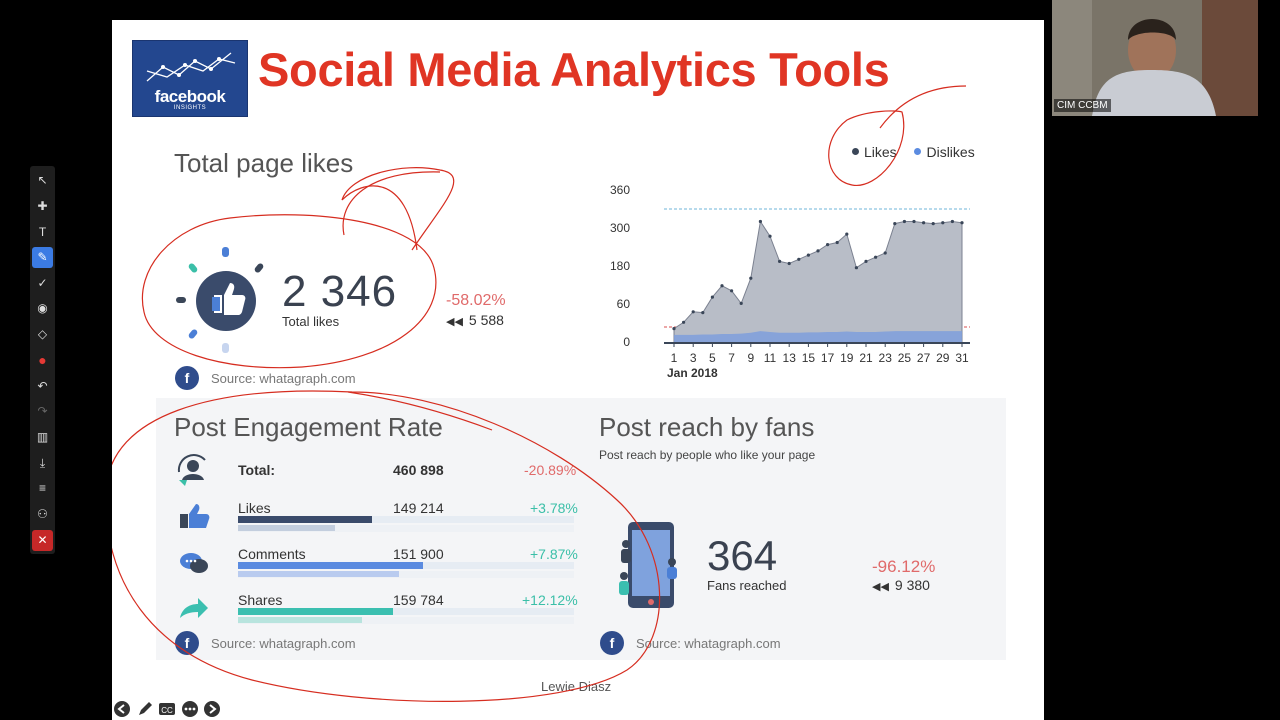  Describe the element at coordinates (42, 463) in the screenshot. I see `download-icon: ⤓` at that location.